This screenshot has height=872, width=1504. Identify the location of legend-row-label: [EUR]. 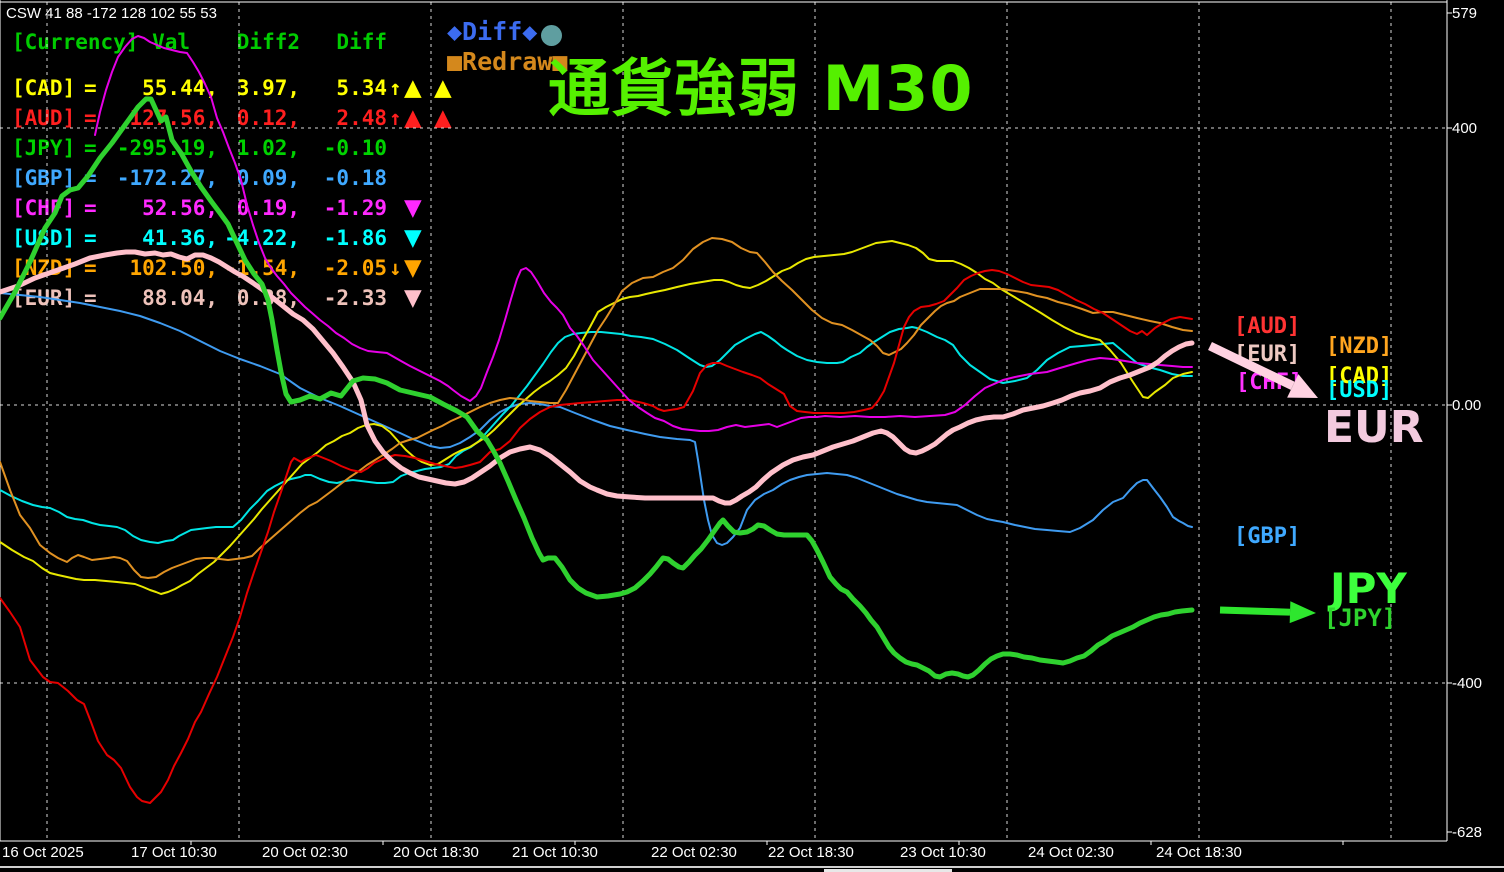
(44, 298).